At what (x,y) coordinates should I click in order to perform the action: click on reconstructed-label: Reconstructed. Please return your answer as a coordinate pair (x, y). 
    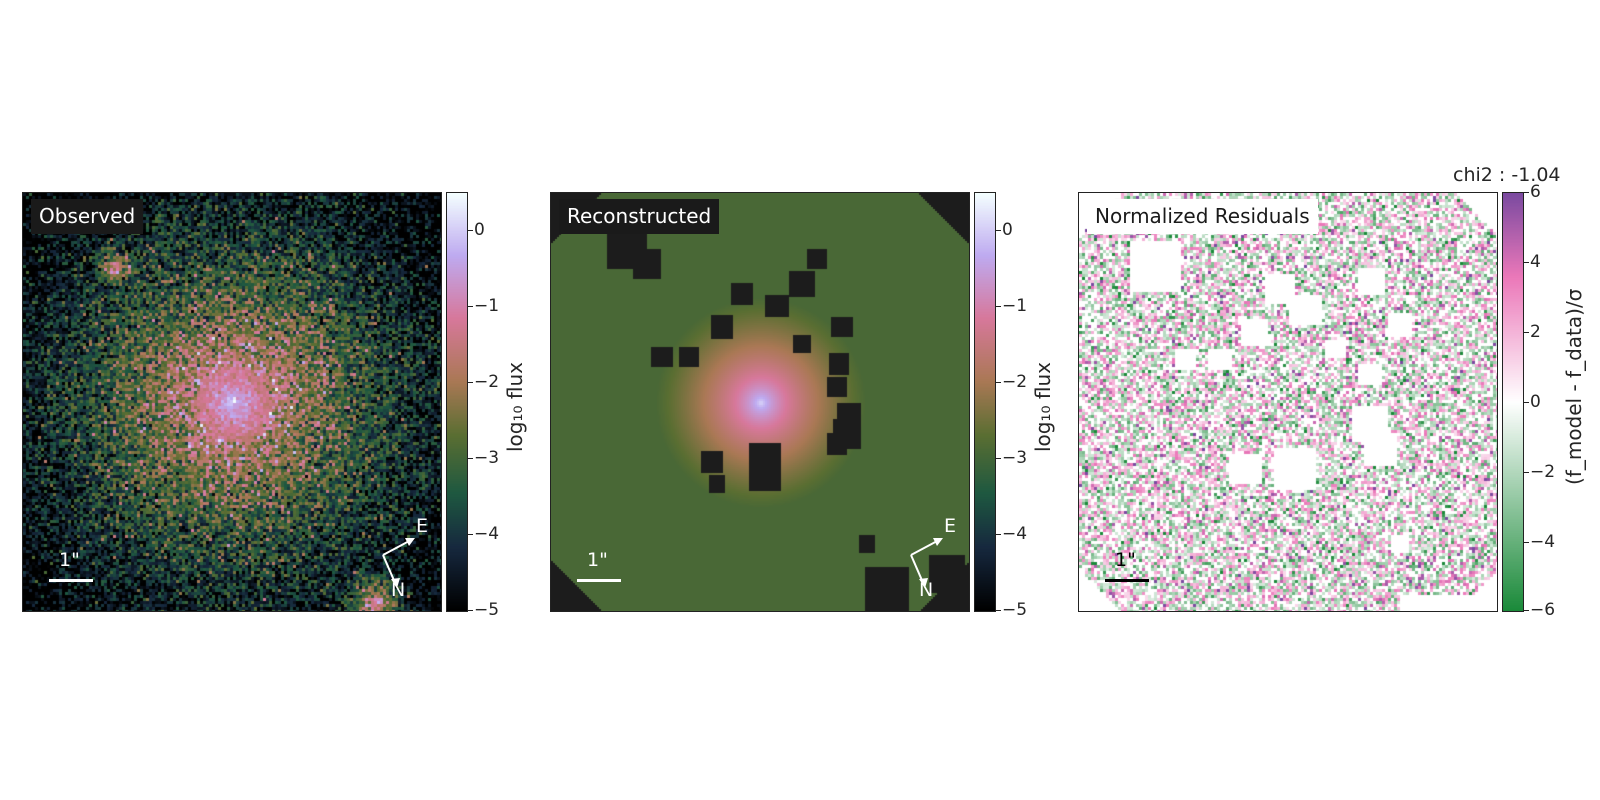
    Looking at the image, I should click on (639, 216).